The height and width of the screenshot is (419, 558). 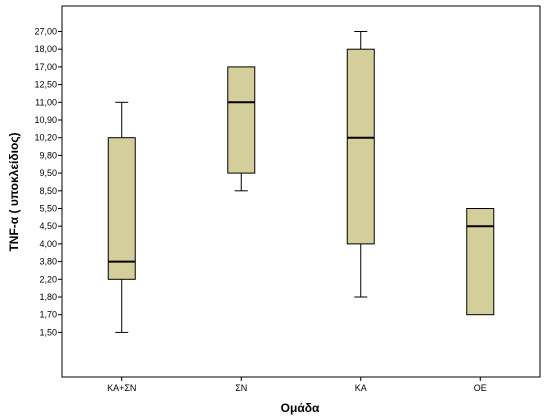 I want to click on y-tick-label: 4,50, so click(x=48, y=226).